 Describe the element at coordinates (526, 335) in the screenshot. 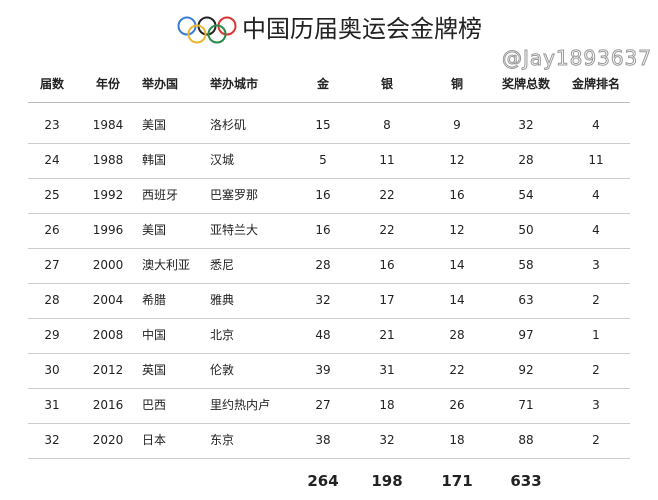

I see `total-medals-cell: 97` at that location.